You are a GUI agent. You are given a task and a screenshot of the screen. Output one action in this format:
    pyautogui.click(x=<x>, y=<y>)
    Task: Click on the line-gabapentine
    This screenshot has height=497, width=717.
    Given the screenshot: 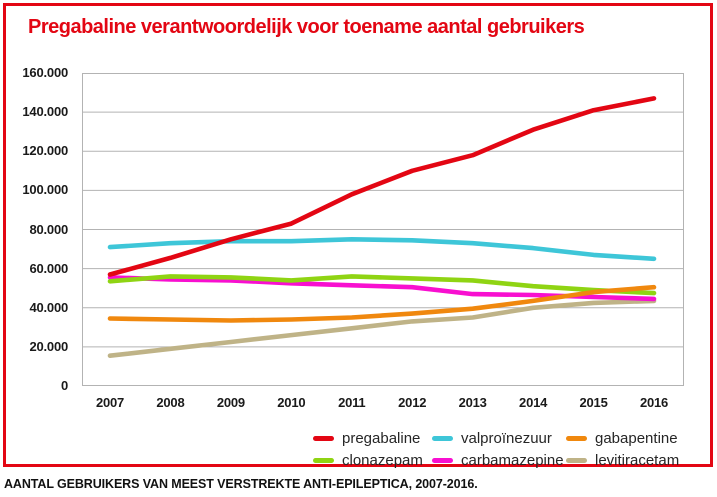 What is the action you would take?
    pyautogui.click(x=382, y=303)
    